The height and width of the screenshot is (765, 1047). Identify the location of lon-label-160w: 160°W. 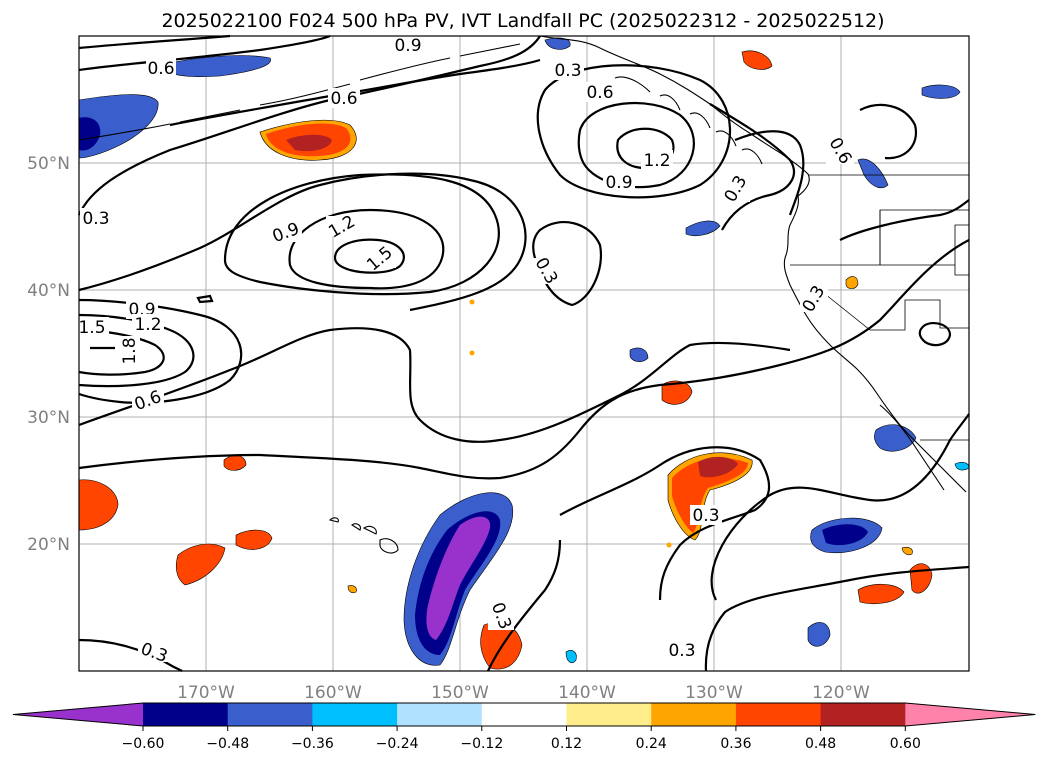
(333, 693).